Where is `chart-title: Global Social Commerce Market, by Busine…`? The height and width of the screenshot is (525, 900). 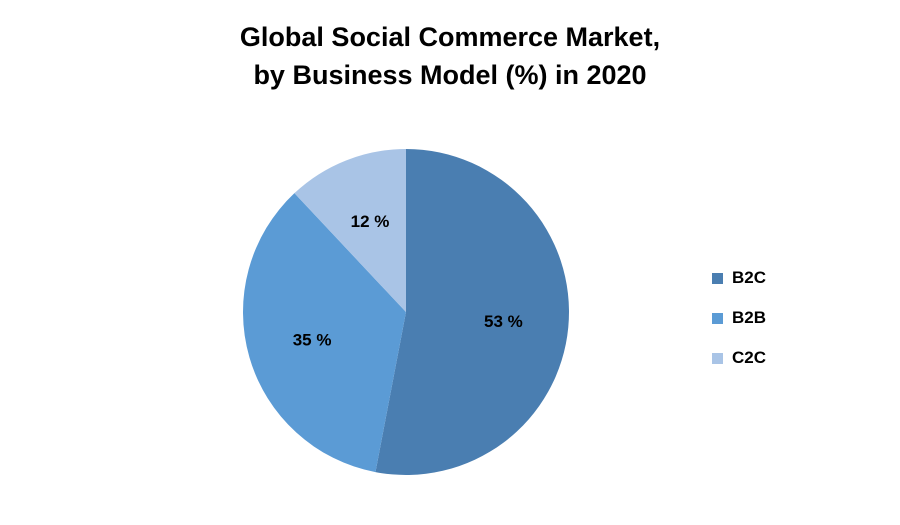 chart-title: Global Social Commerce Market, by Busine… is located at coordinates (450, 56).